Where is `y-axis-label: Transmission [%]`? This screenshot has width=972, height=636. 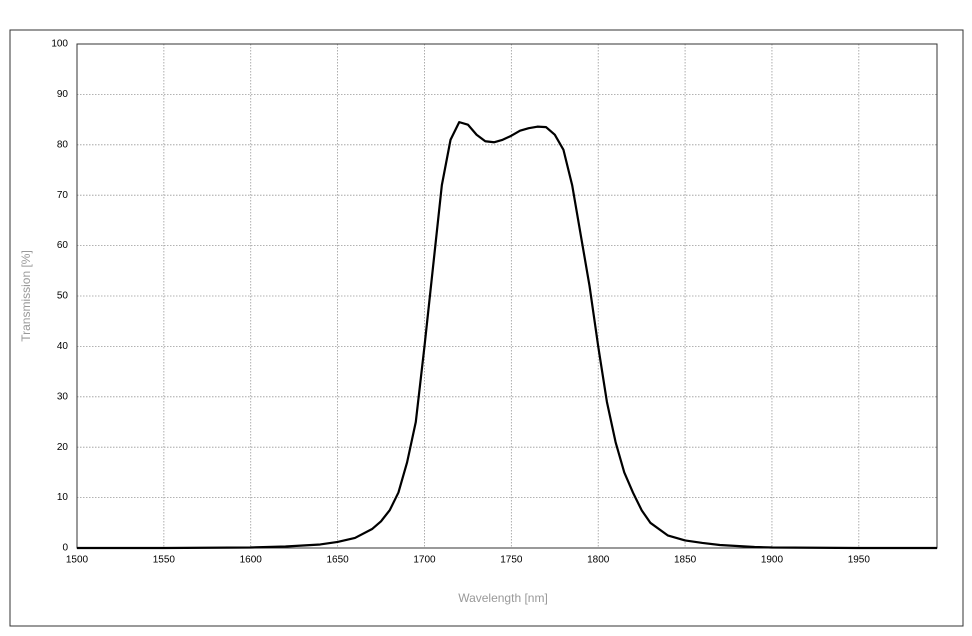 y-axis-label: Transmission [%] is located at coordinates (26, 296).